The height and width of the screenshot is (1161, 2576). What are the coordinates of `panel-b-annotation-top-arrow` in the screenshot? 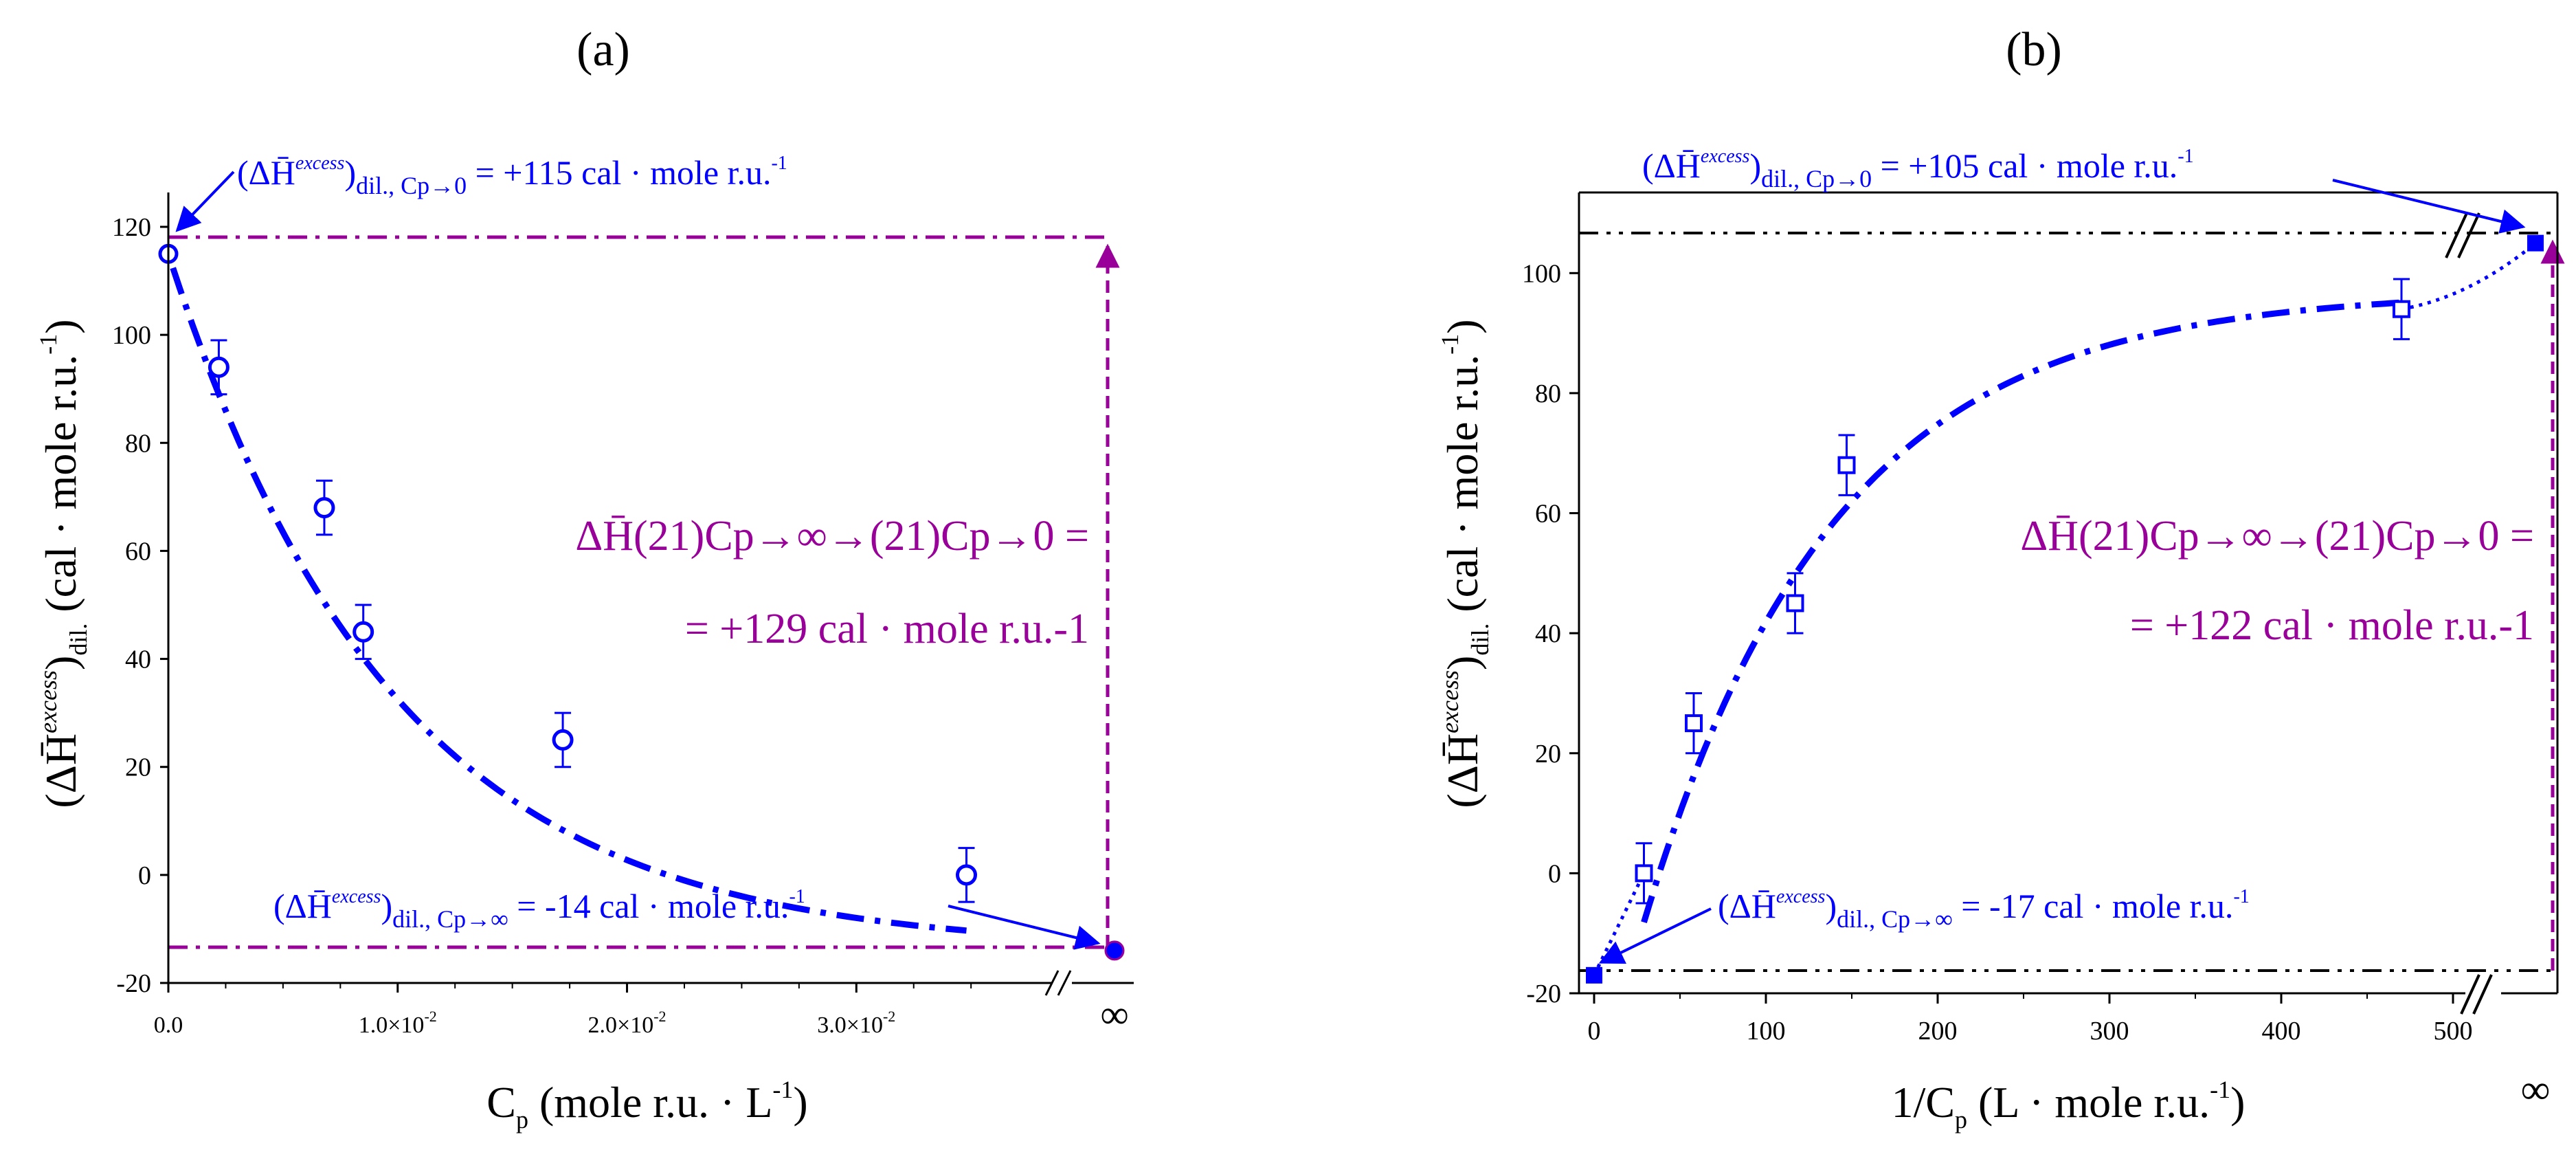 It's located at (2429, 207).